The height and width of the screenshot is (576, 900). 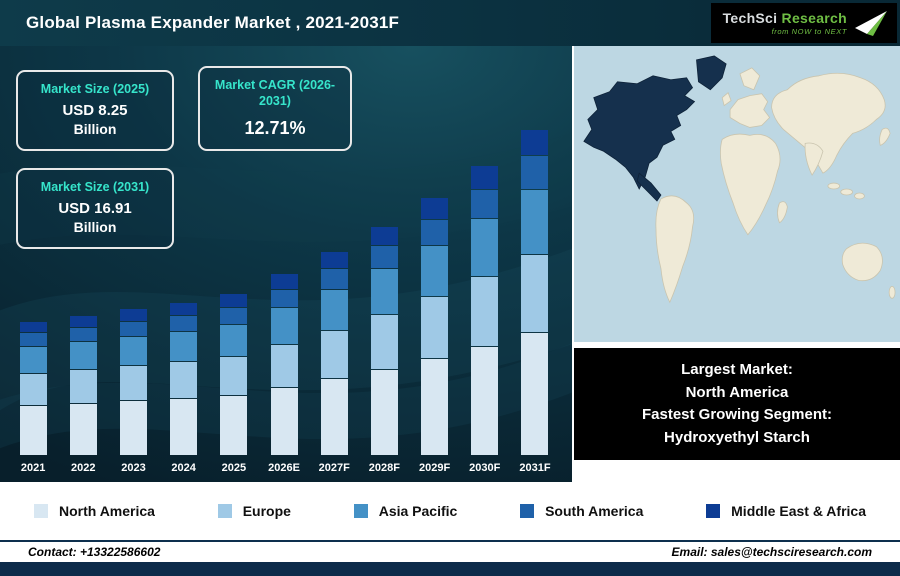 What do you see at coordinates (750, 79) in the screenshot?
I see `map-scandinavia` at bounding box center [750, 79].